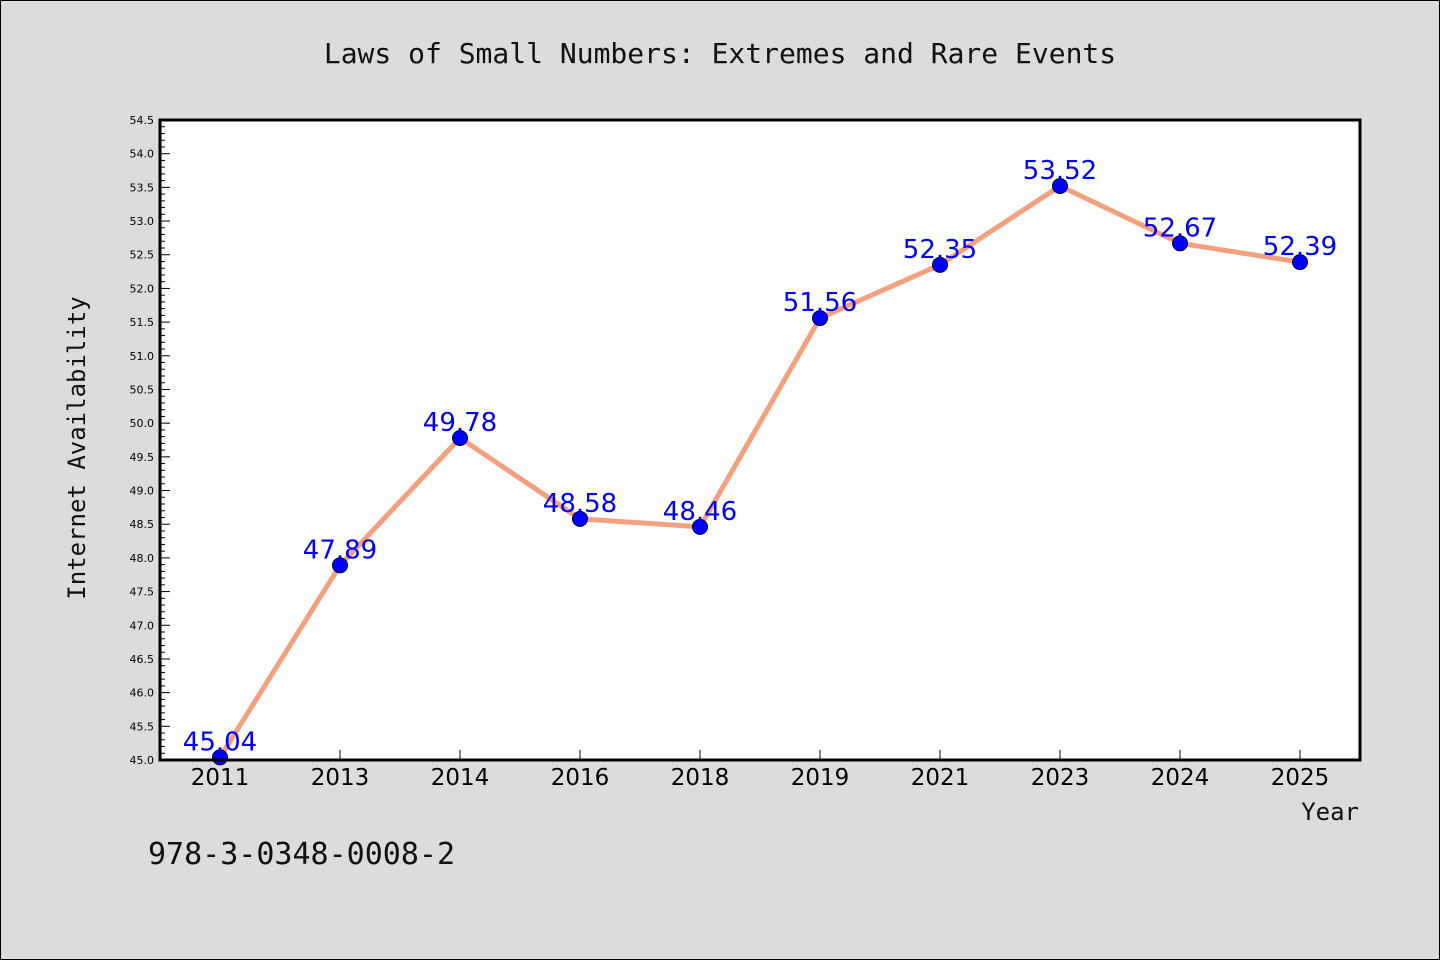 The width and height of the screenshot is (1440, 960). I want to click on x-axis: 2011 2013 2014 2016 2018 2019 2021 2023 2024 2025, so click(760, 770).